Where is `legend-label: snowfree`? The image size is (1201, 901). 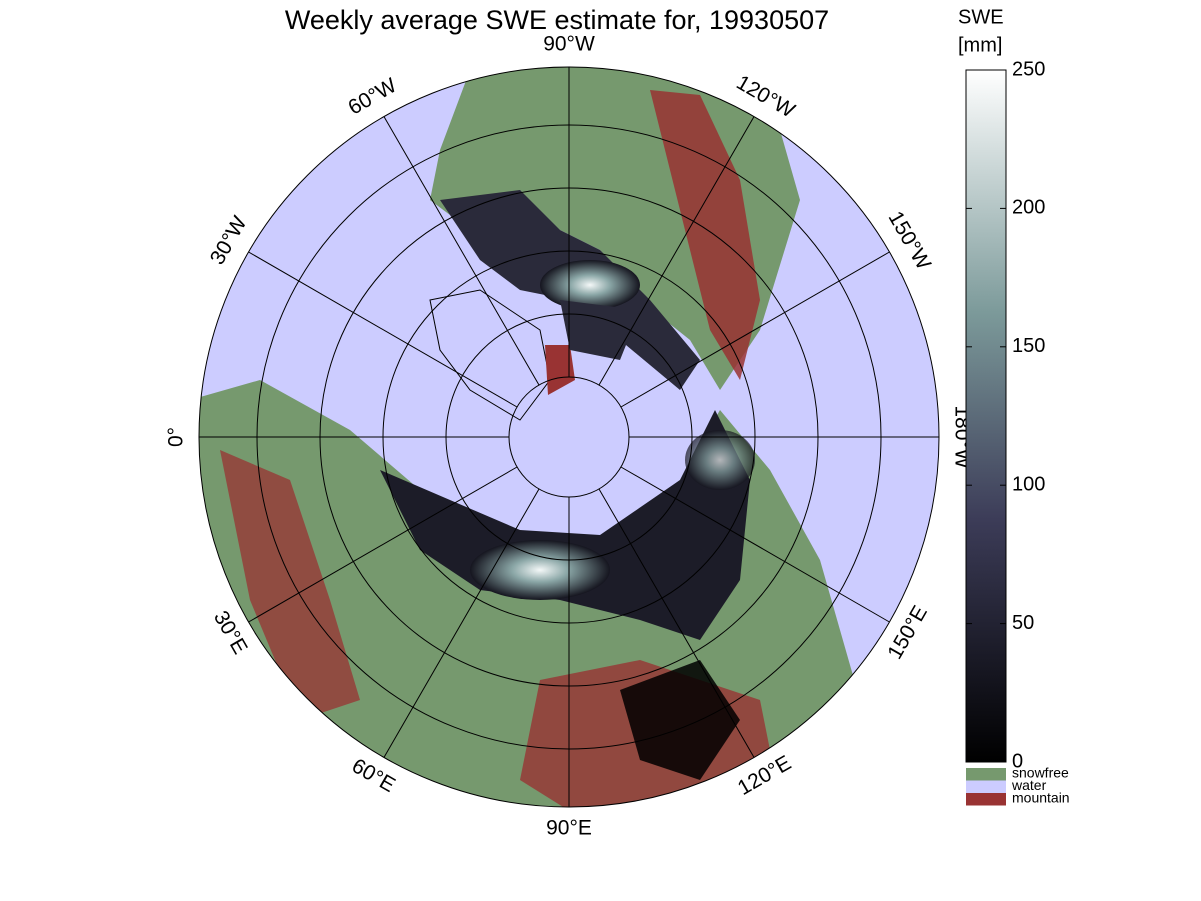 legend-label: snowfree is located at coordinates (1040, 773).